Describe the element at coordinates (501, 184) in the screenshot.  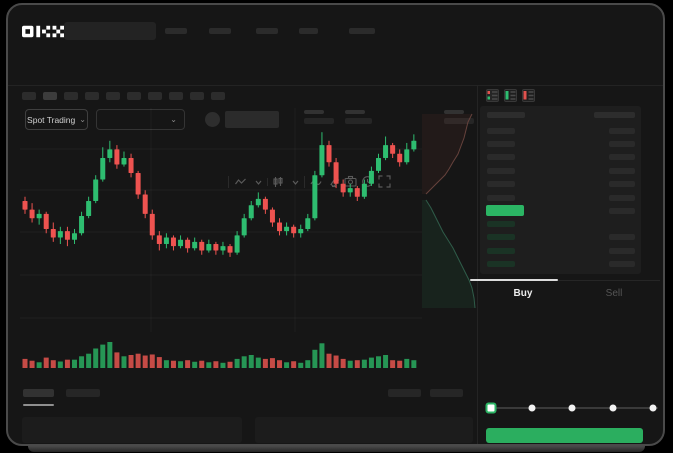
I see `price-placeholder` at that location.